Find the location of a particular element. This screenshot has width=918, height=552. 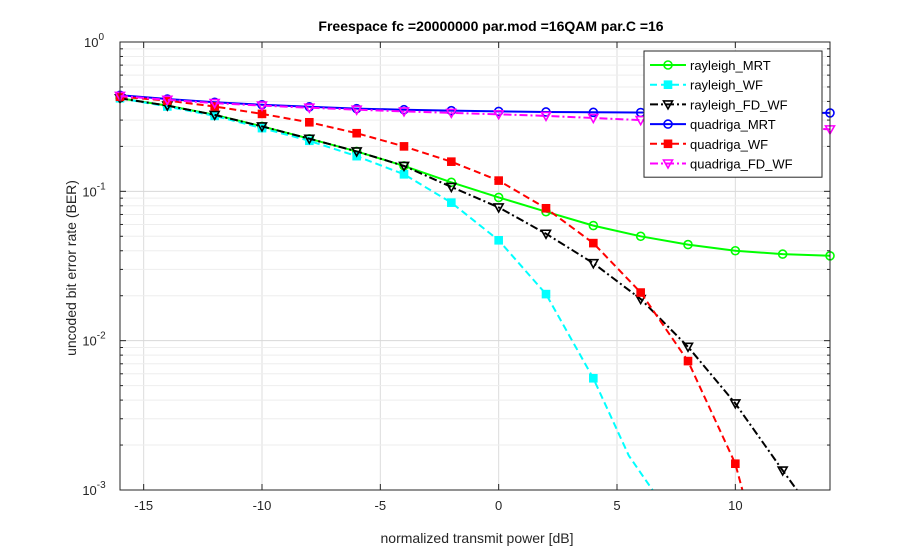

y-tick-label: 10⁻³ is located at coordinates (94, 489).